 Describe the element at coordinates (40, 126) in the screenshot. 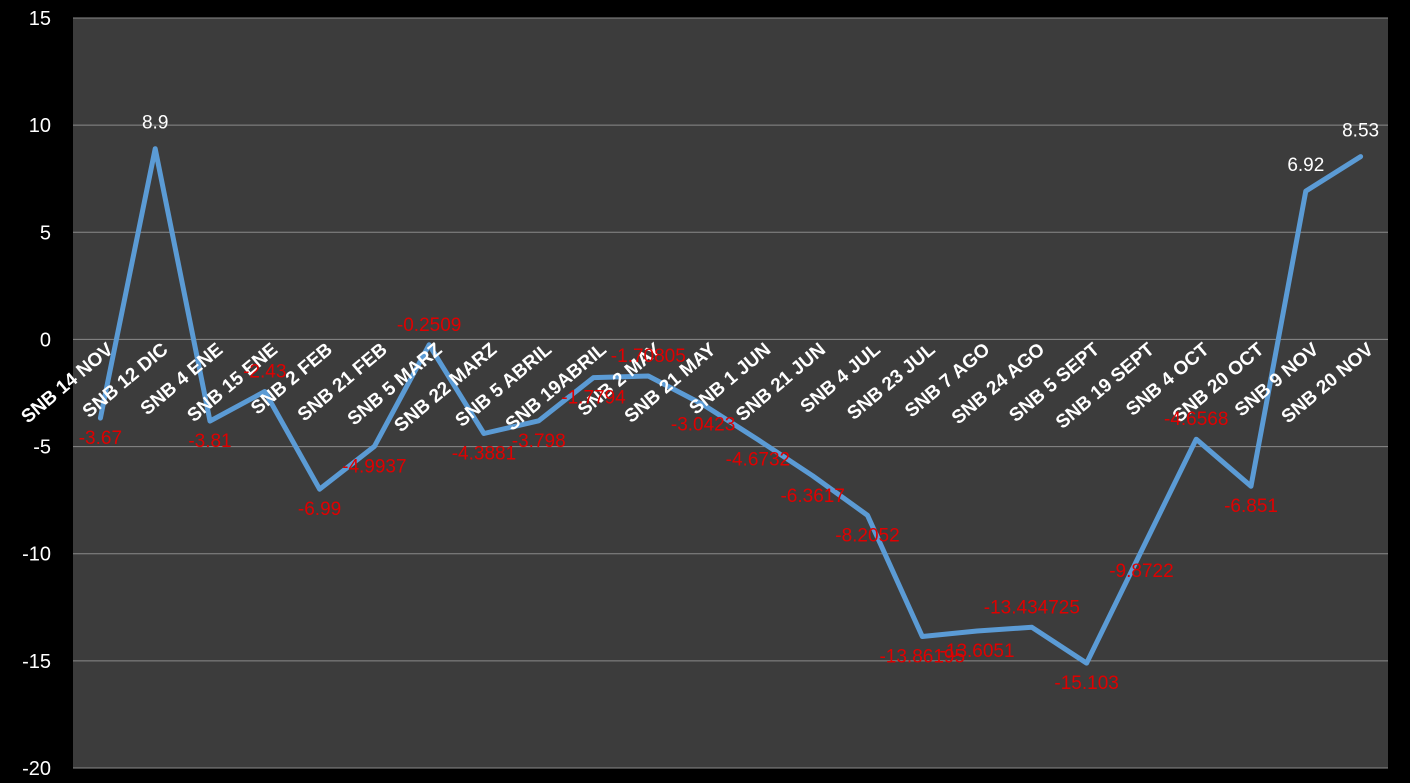

I see `y-tick-label: 10` at that location.